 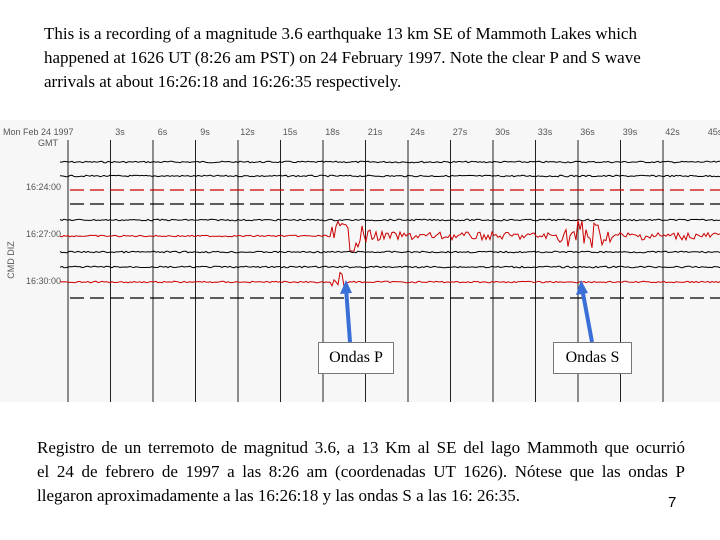 I want to click on date-label: Mon Feb 24 1997, so click(x=38, y=132).